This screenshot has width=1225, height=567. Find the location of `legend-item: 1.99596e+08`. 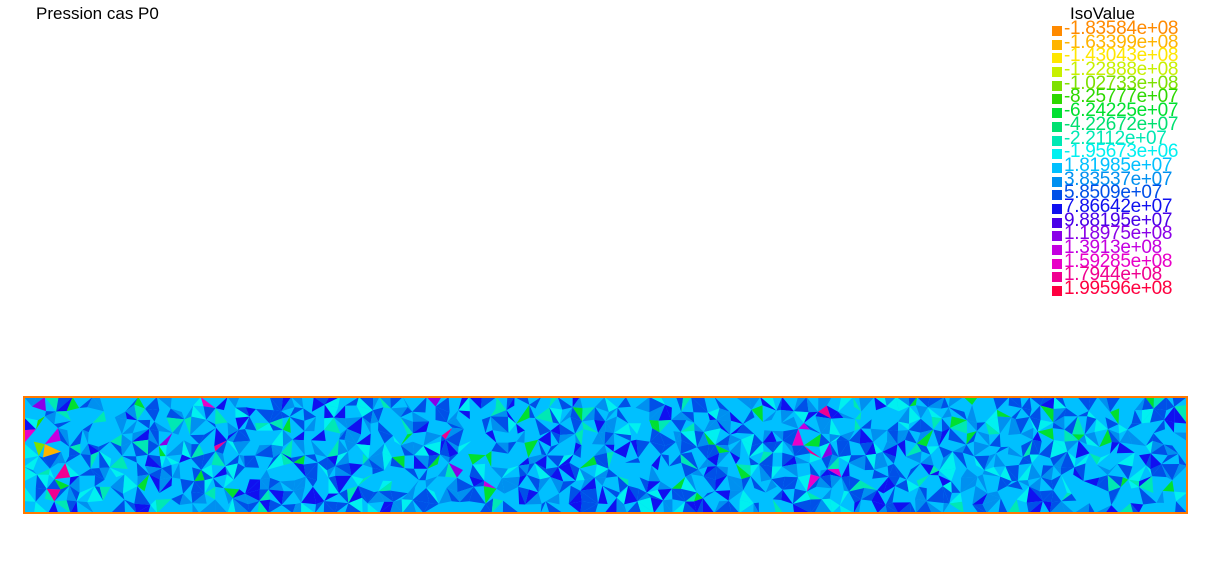

legend-item: 1.99596e+08 is located at coordinates (1137, 288).